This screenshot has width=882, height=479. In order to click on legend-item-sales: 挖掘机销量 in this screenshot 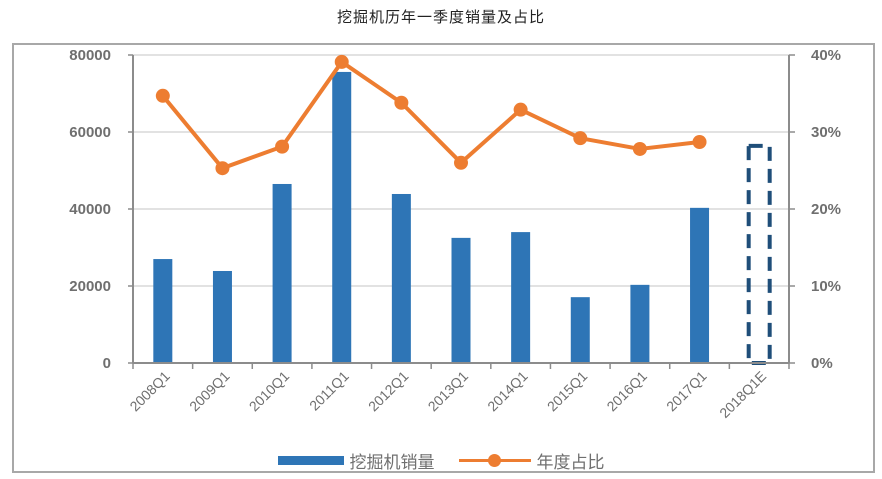, I will do `click(356, 460)`.